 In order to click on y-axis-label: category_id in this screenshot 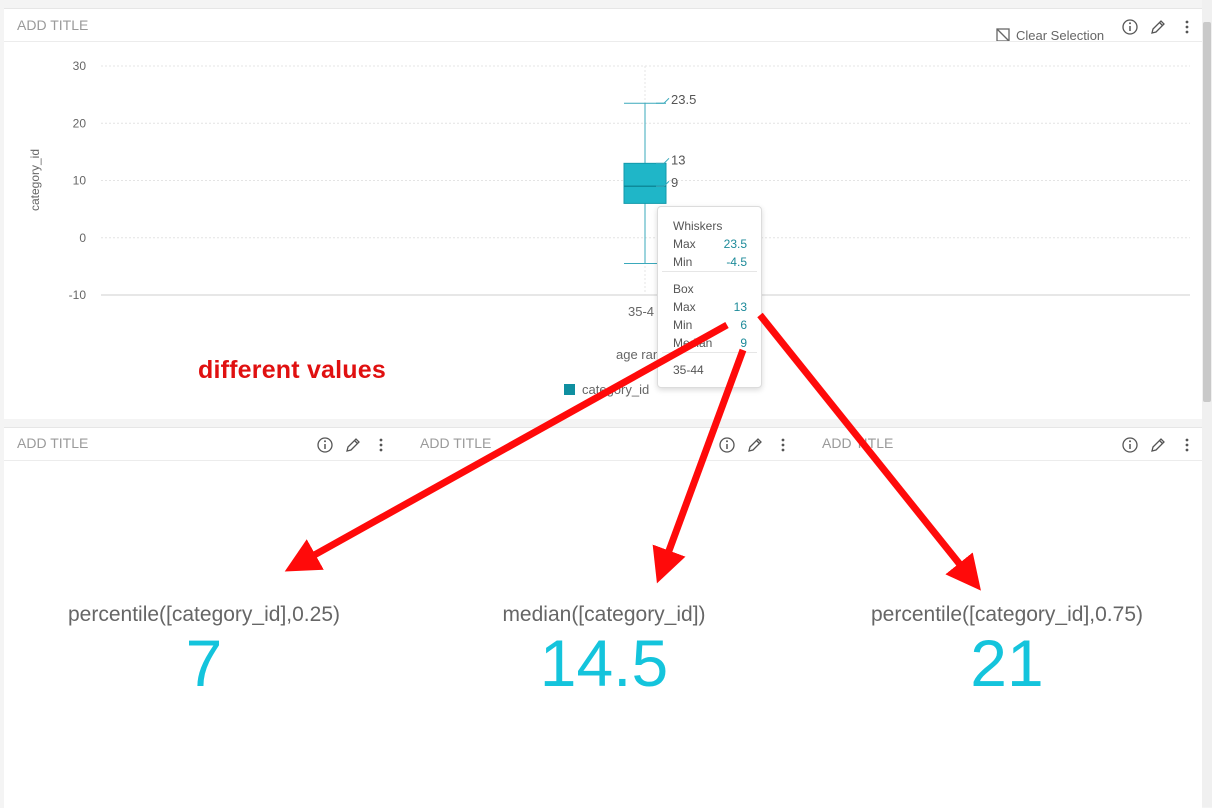, I will do `click(35, 180)`.